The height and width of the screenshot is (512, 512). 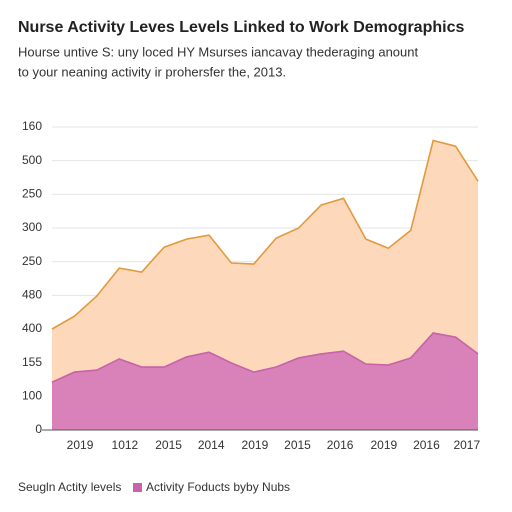 What do you see at coordinates (32, 328) in the screenshot?
I see `y-tick-label: 400` at bounding box center [32, 328].